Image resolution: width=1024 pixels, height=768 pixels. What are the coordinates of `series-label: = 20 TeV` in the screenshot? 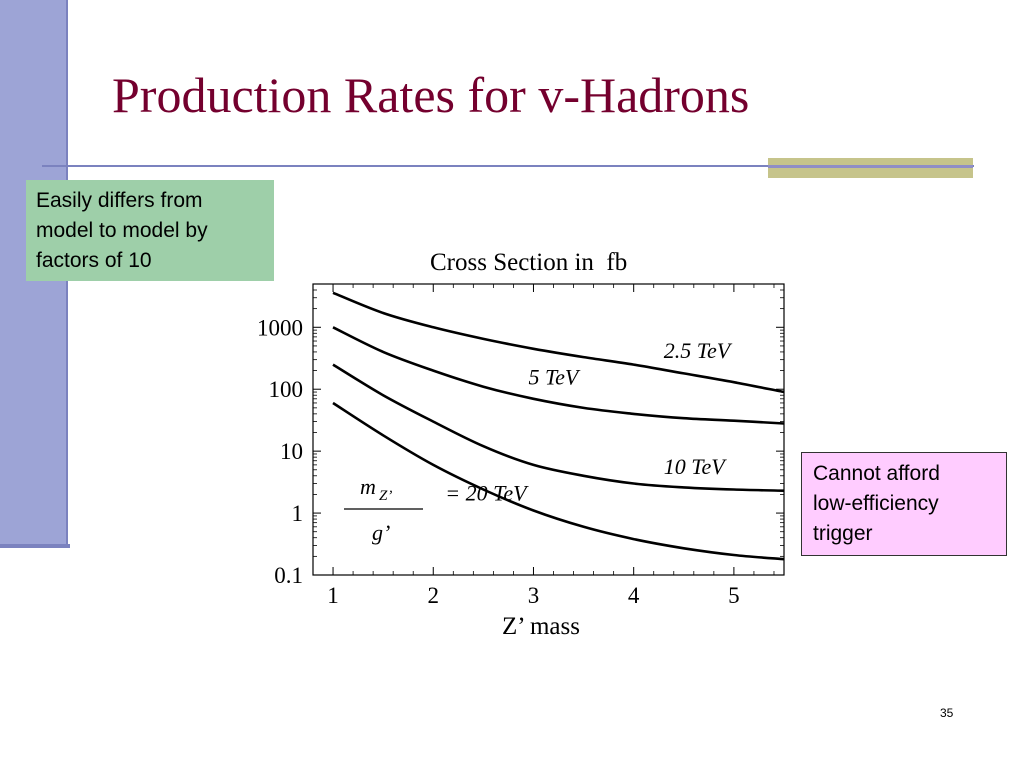 It's located at (487, 492).